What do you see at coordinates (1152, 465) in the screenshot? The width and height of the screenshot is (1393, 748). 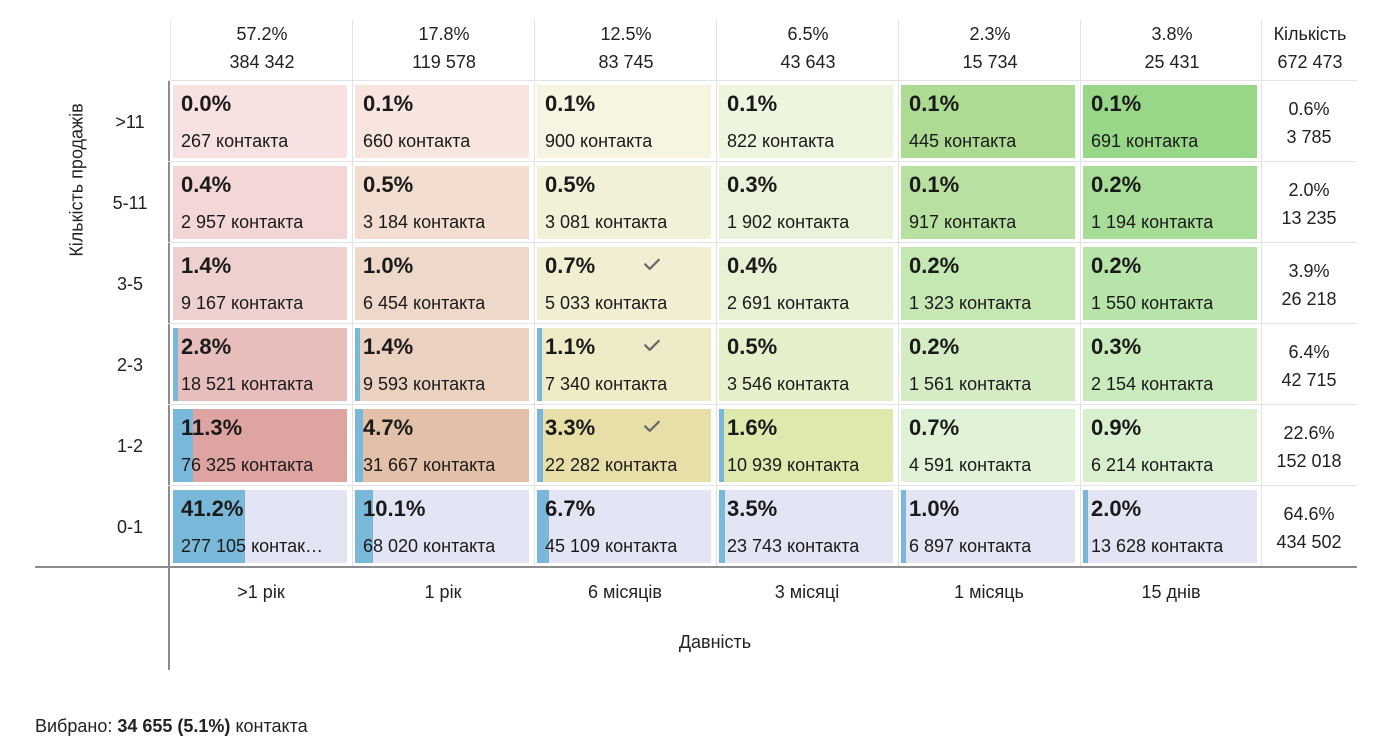 I see `segment-count: 6 214 контакта` at bounding box center [1152, 465].